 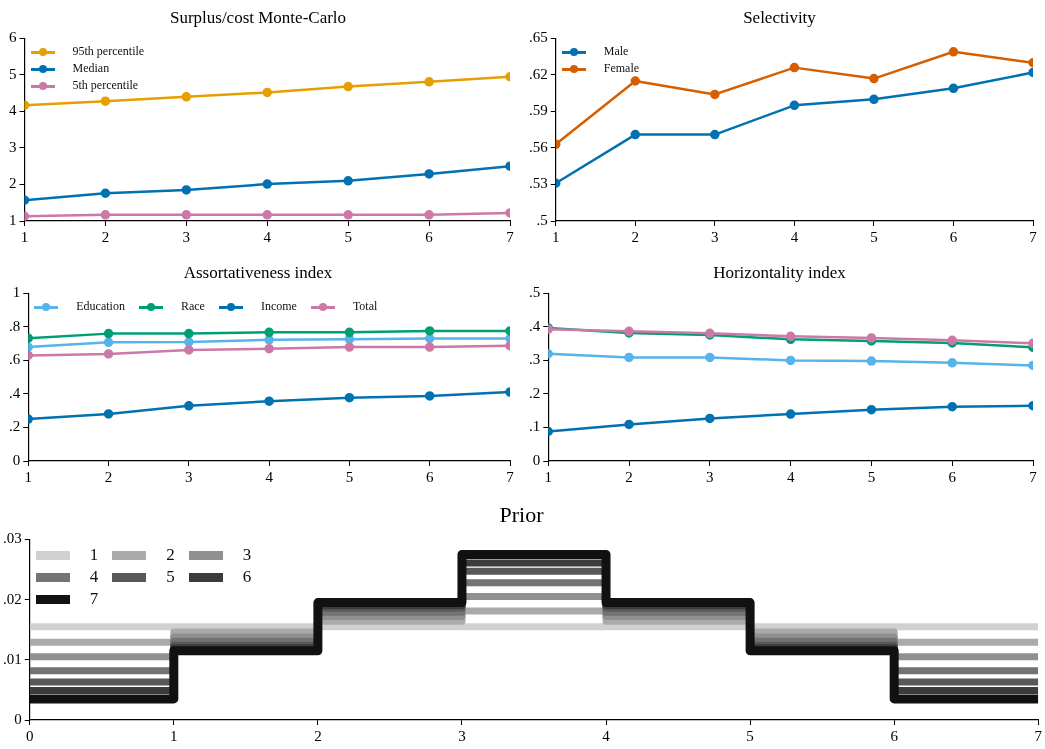 I want to click on legend-label: Total, so click(x=365, y=307).